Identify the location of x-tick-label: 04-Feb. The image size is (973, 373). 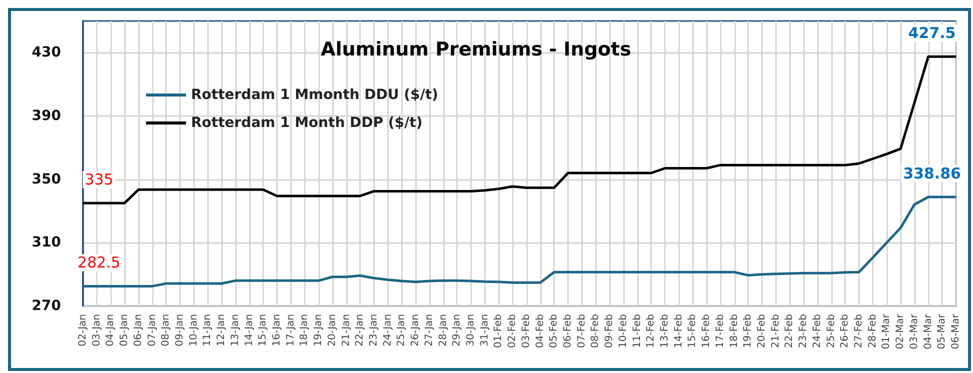
(540, 331).